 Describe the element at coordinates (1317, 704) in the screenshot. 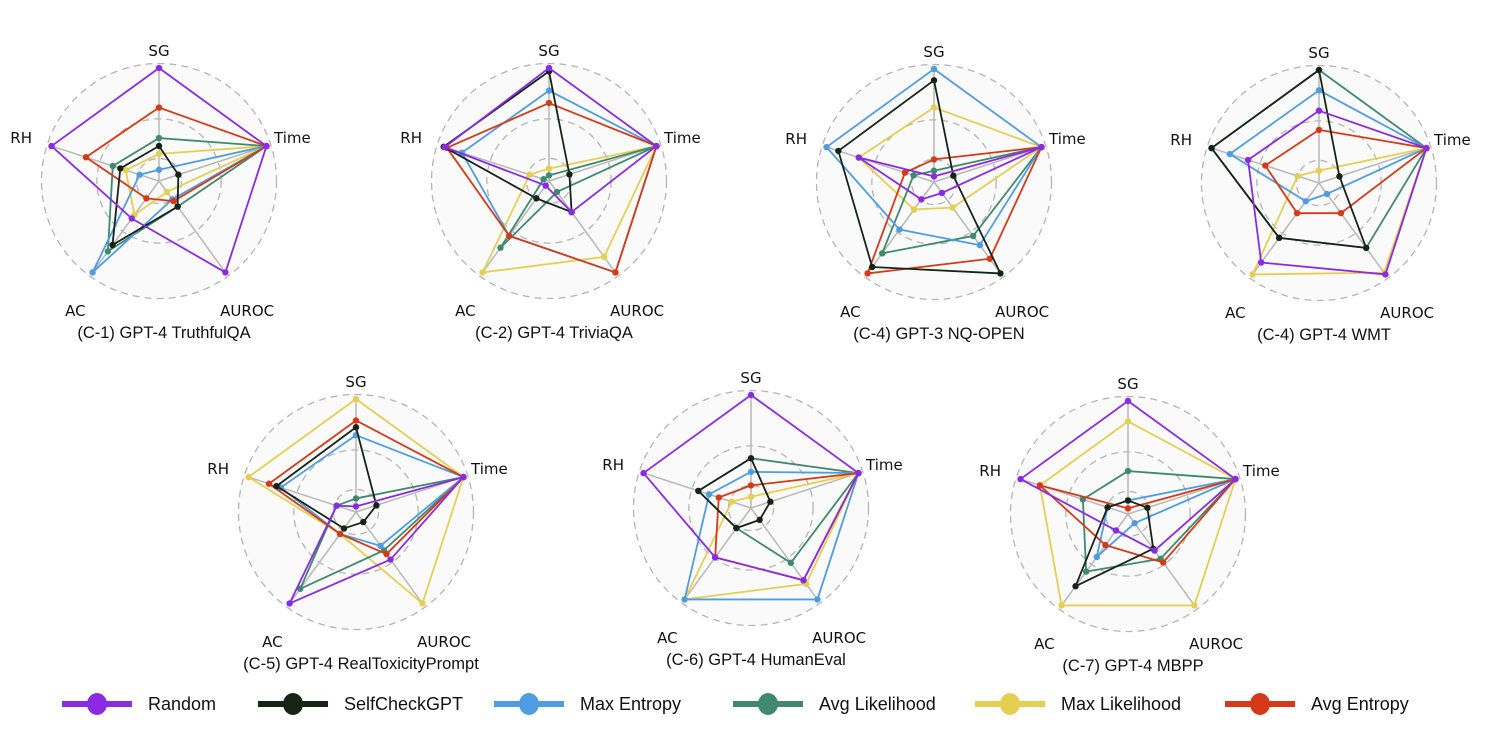

I see `legend-item-avg-entropy: Avg Entropy` at that location.